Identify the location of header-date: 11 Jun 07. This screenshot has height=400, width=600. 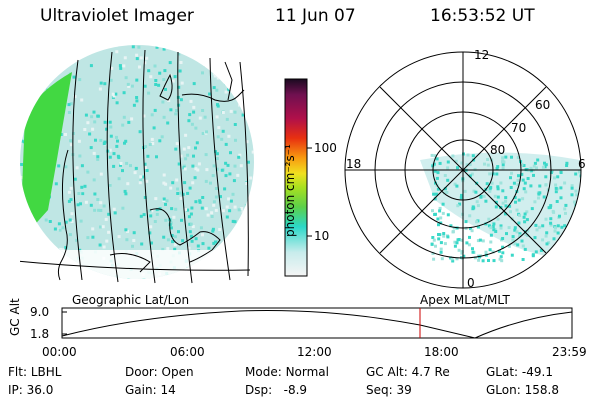
(315, 16).